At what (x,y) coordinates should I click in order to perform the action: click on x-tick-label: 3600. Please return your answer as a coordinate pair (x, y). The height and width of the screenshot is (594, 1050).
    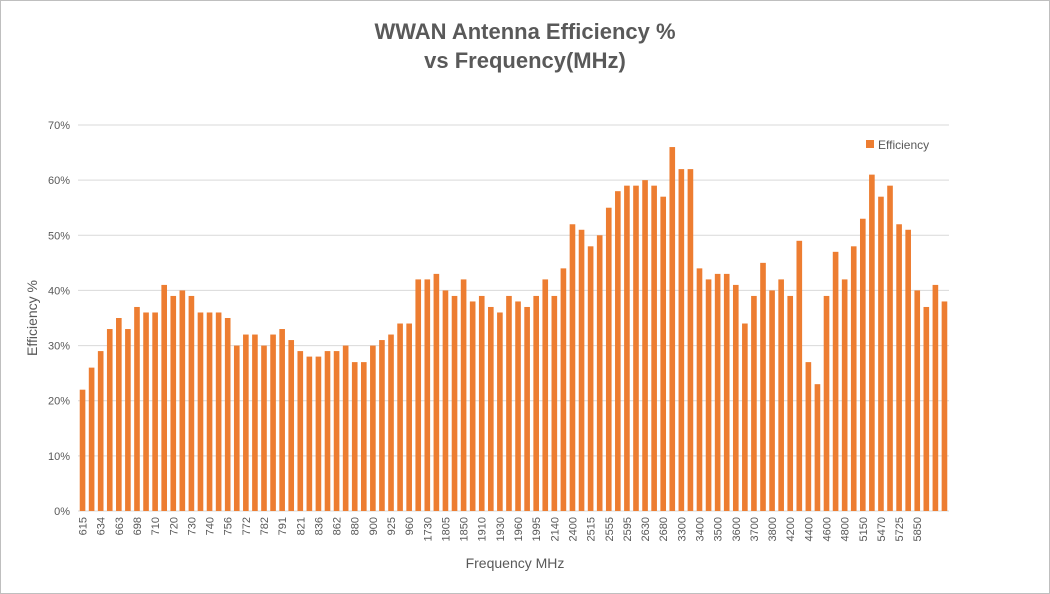
    Looking at the image, I should click on (737, 529).